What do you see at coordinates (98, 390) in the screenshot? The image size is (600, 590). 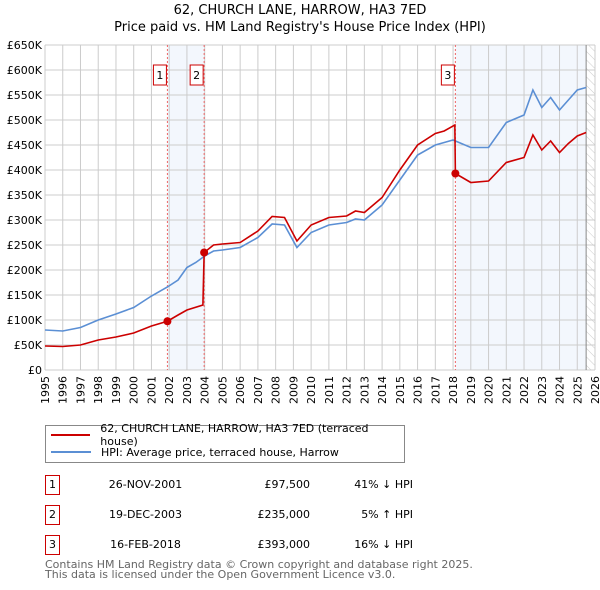 I see `x-tick-label: 1998` at bounding box center [98, 390].